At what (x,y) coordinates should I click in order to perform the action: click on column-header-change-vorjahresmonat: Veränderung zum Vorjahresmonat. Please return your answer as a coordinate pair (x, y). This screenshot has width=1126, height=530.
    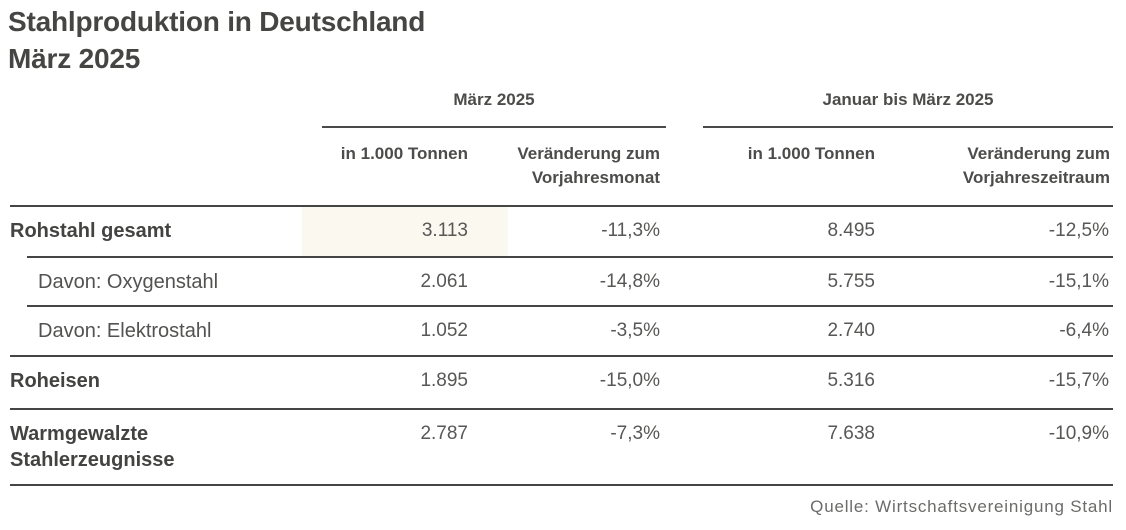
    Looking at the image, I should click on (564, 166).